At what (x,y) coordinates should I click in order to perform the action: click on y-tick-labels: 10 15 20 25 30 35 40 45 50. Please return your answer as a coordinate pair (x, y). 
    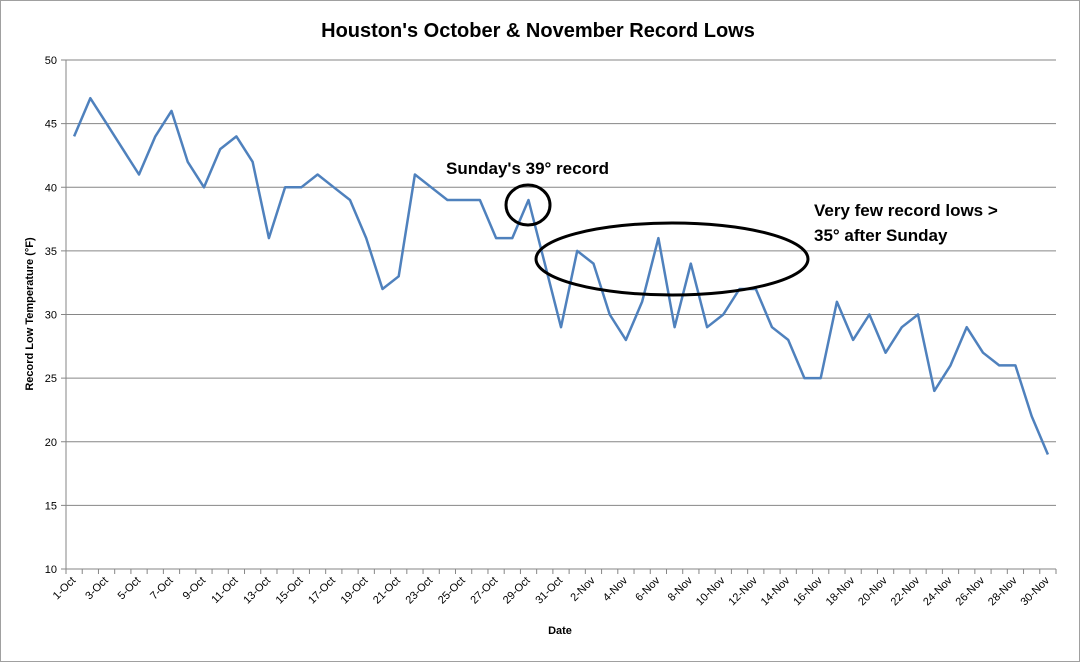
    Looking at the image, I should click on (55, 315).